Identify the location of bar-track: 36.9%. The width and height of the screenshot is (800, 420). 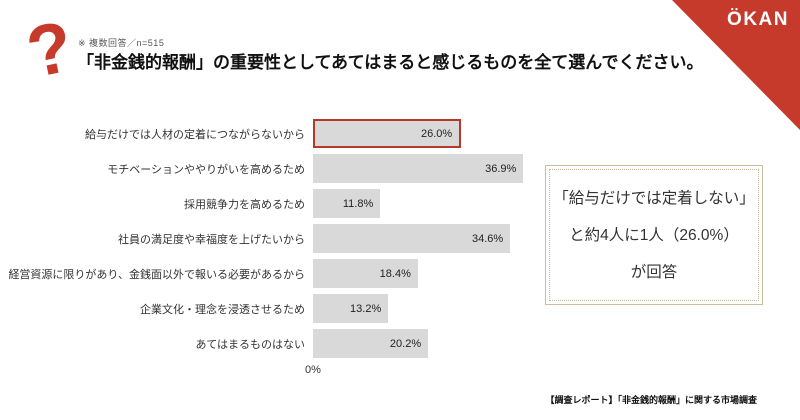
(429, 168).